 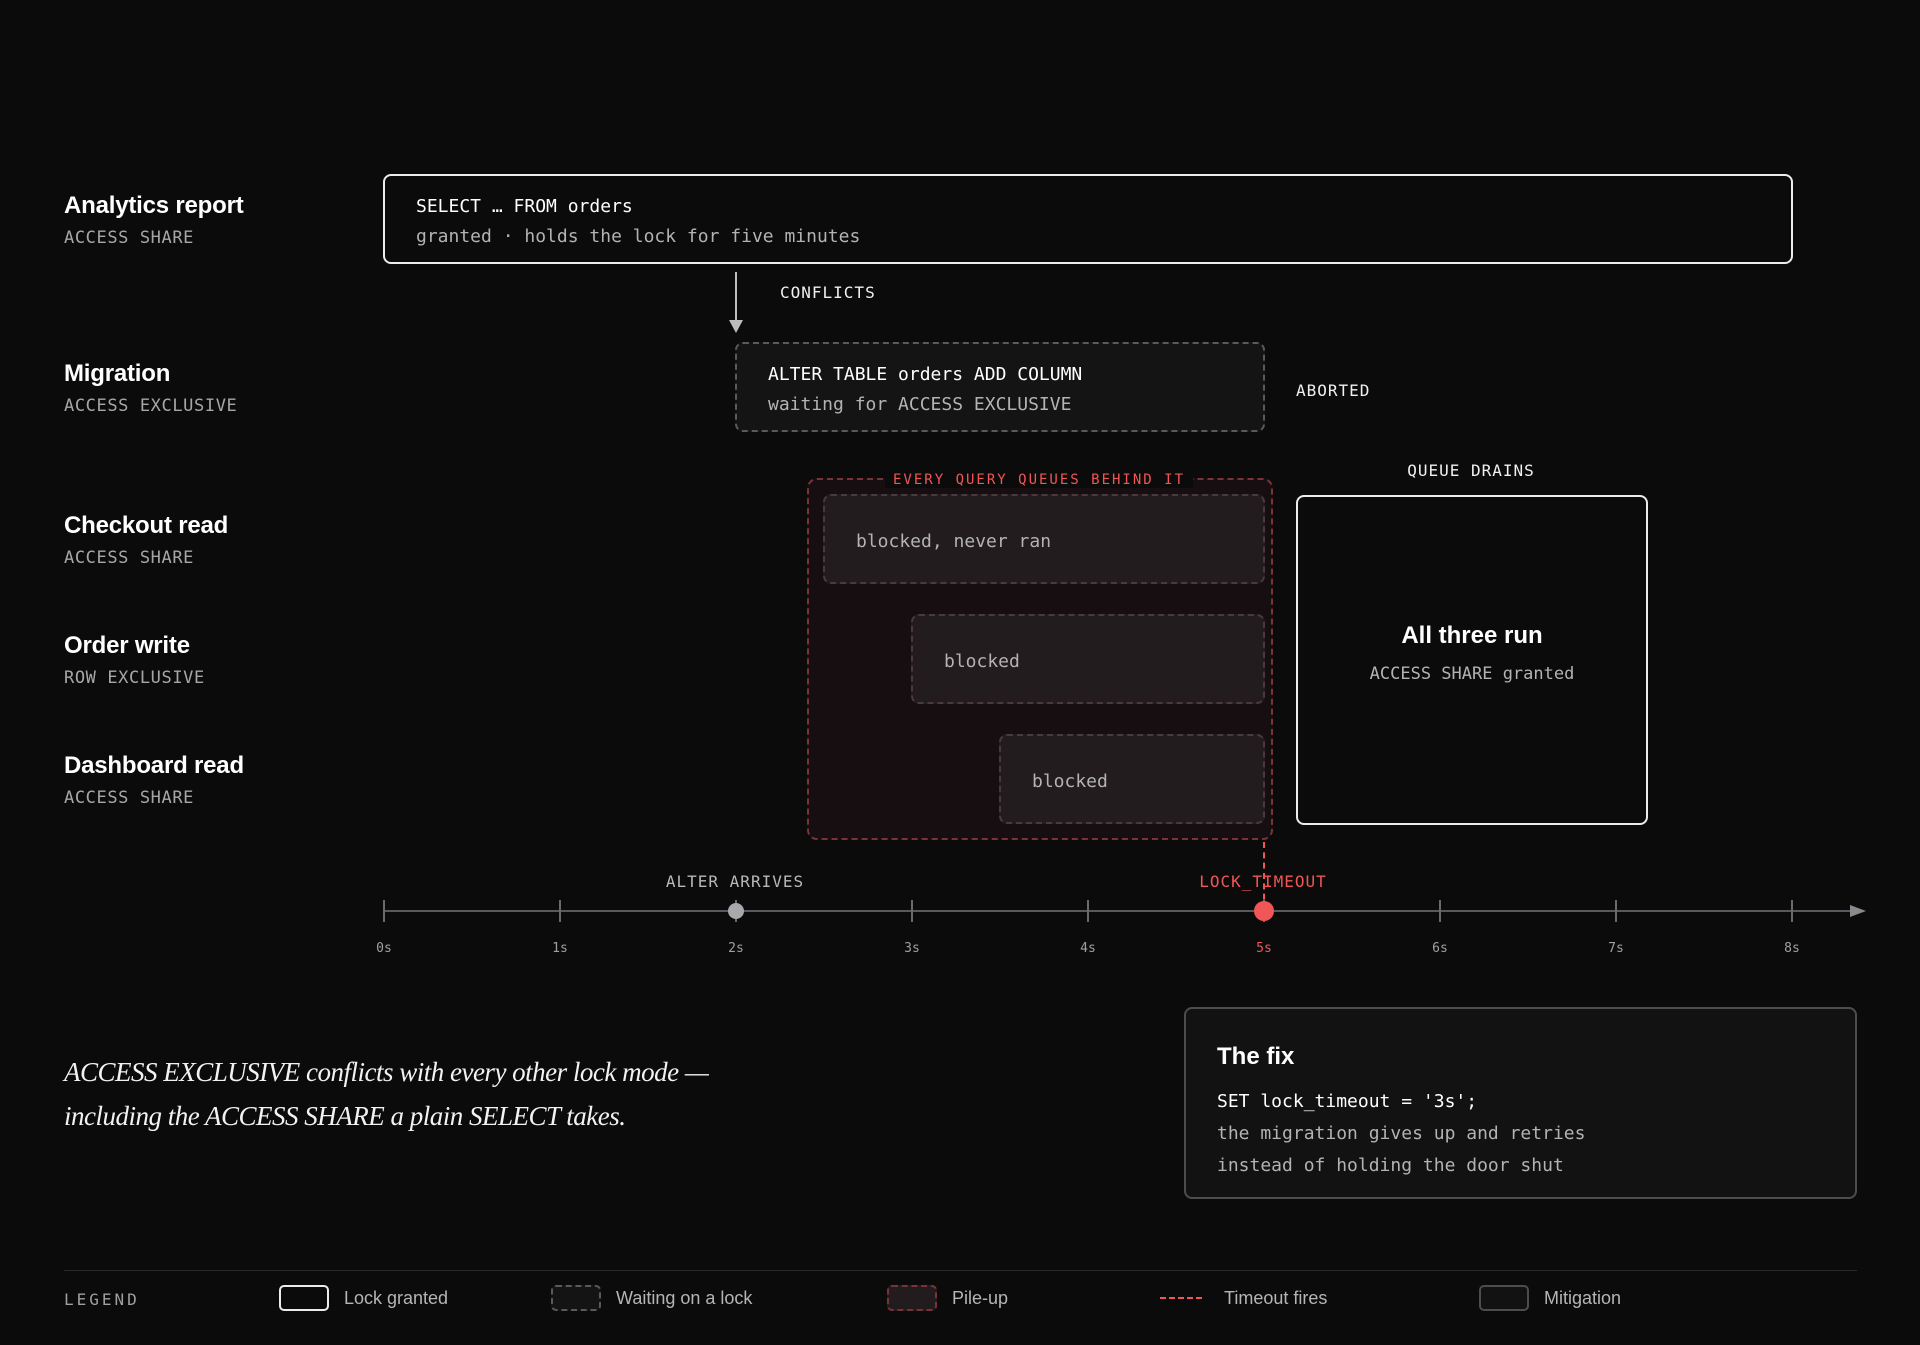 I want to click on legend-label-pileup: Pile-up, so click(x=980, y=1298).